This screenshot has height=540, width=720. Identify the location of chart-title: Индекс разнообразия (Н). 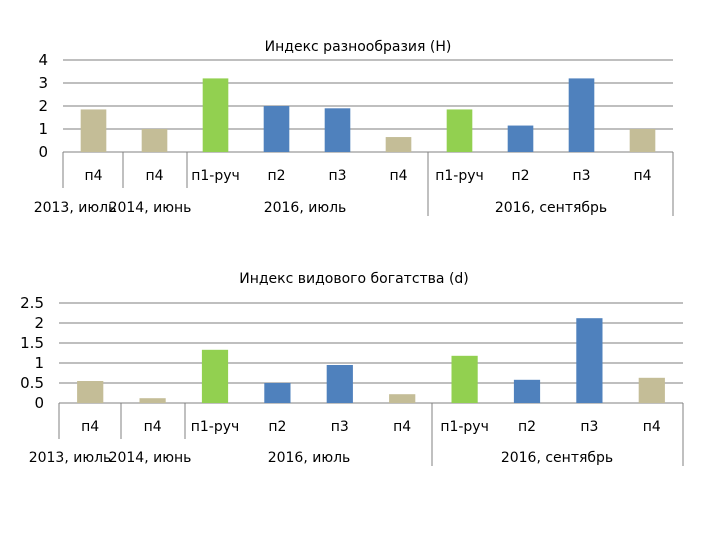
(358, 47).